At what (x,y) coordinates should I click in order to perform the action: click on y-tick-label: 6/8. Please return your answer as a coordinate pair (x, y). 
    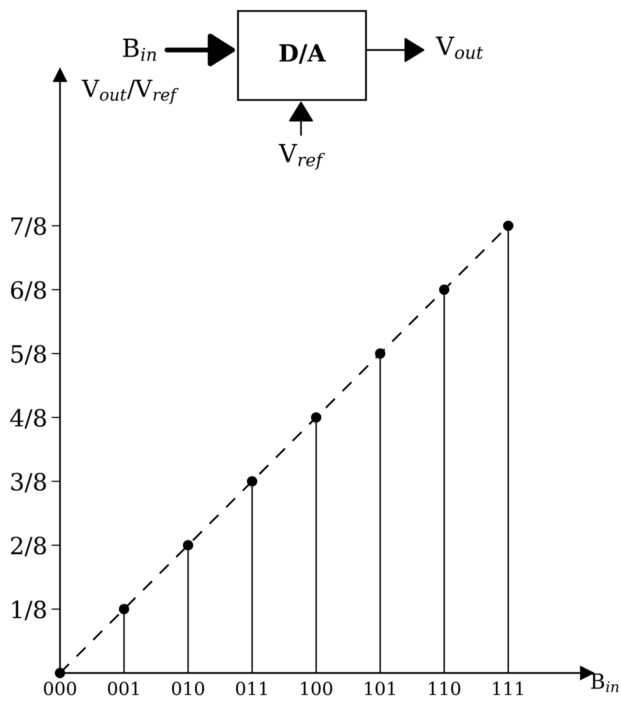
    Looking at the image, I should click on (28, 291).